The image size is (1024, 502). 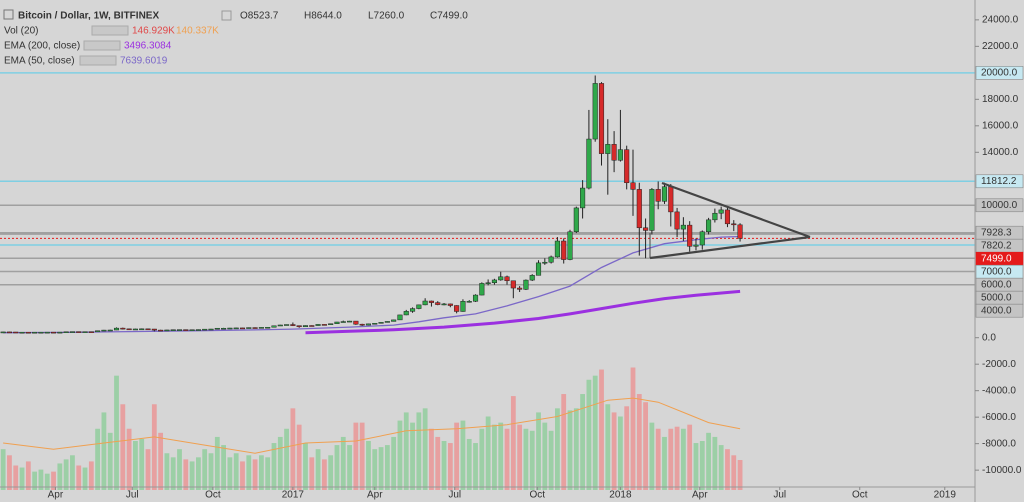 What do you see at coordinates (999, 72) in the screenshot?
I see `price-label: 20000.0` at bounding box center [999, 72].